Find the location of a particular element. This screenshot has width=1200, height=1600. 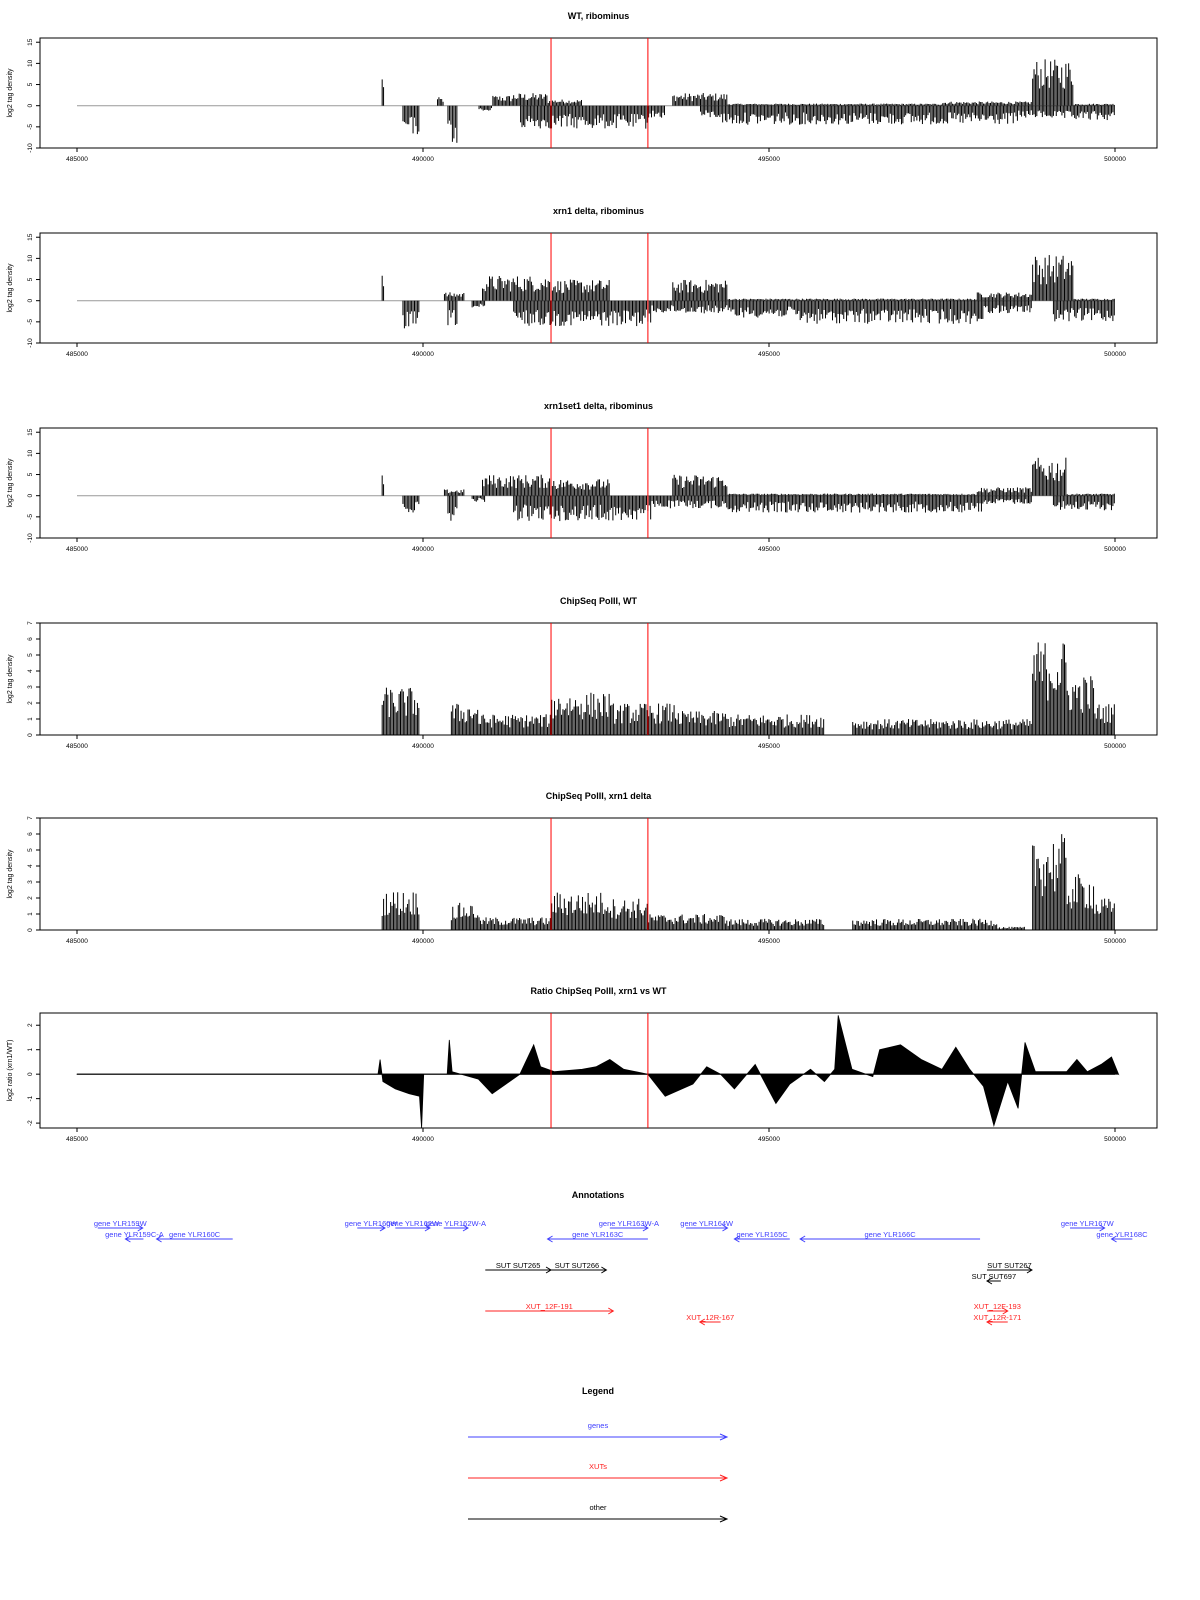

legend-item-arrowhead is located at coordinates (724, 1519).